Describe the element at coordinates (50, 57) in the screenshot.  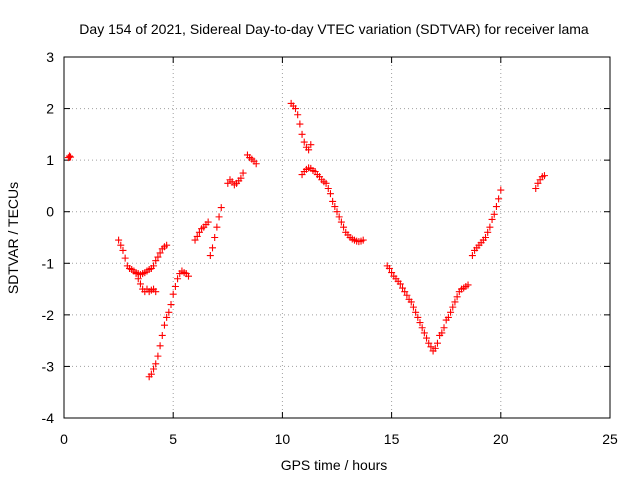
I see `y-tick-label: 3` at that location.